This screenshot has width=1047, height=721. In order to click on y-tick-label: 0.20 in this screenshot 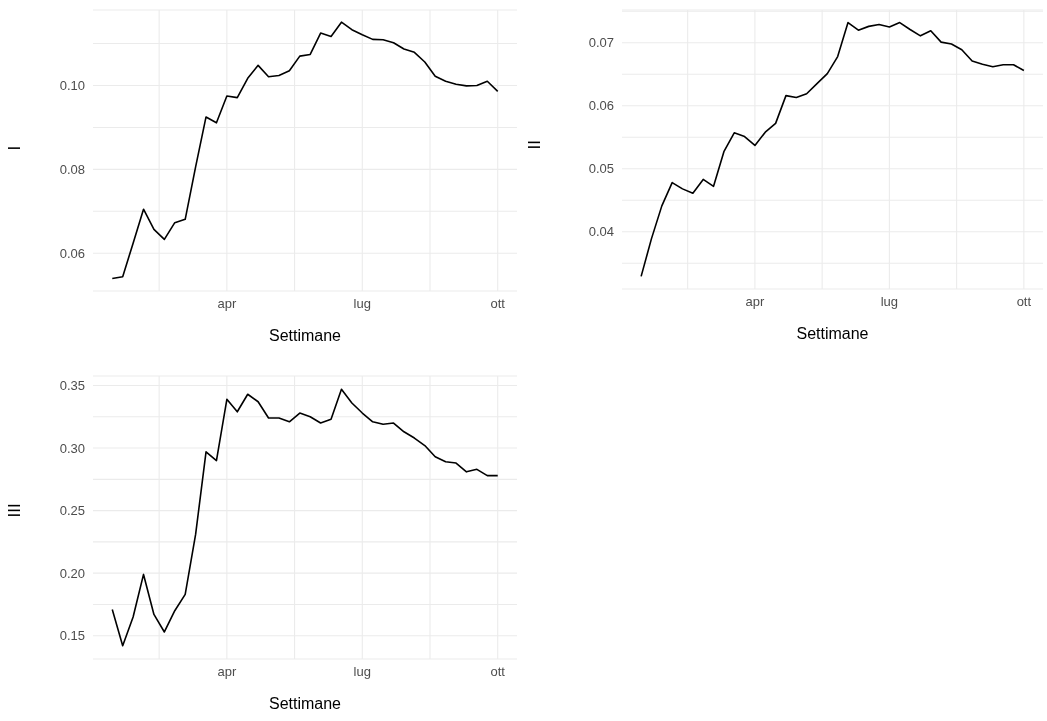, I will do `click(72, 573)`.